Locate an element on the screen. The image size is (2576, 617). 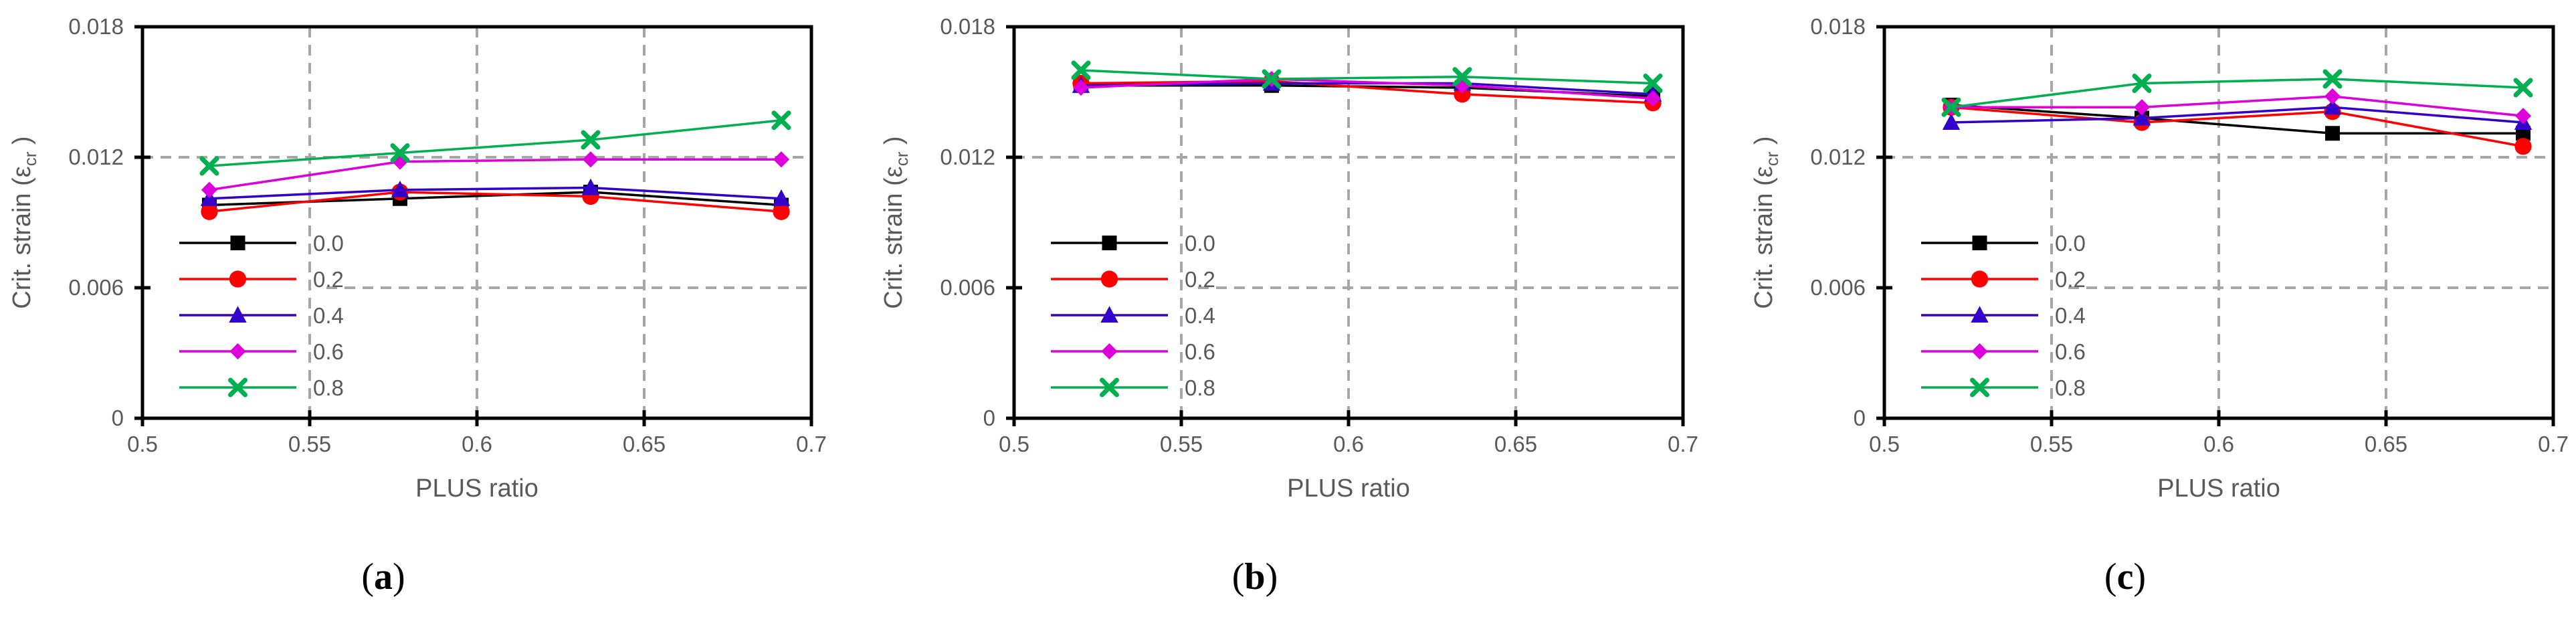
series-line-0.0 is located at coordinates (2237, 120).